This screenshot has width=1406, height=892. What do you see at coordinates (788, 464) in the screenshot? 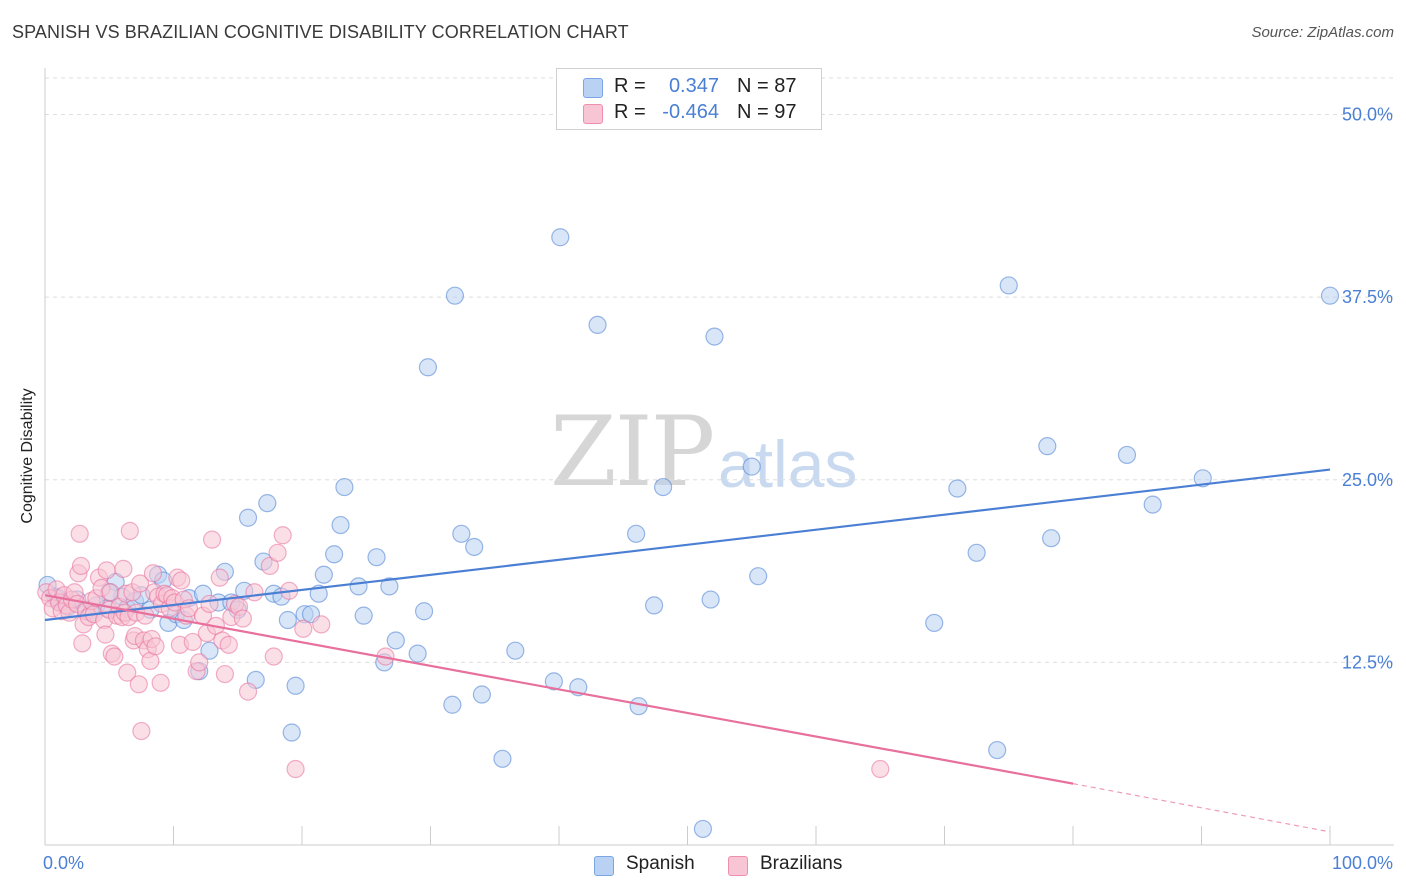
I see `watermark-atlas: atlas` at bounding box center [788, 464].